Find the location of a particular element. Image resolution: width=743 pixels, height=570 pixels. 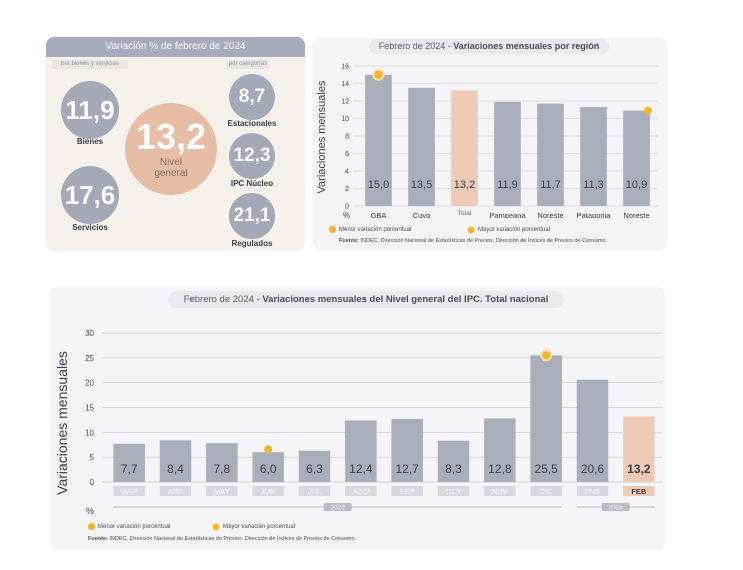

x-tick-label: Patagonia is located at coordinates (594, 214).